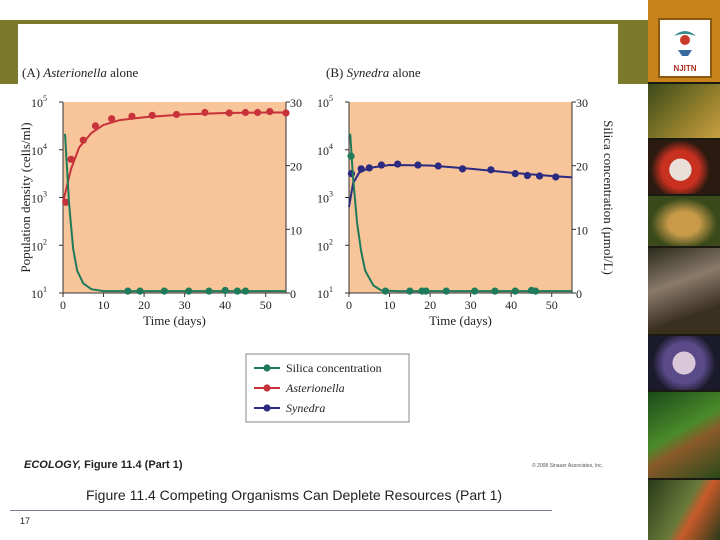 The image size is (720, 540). What do you see at coordinates (133, 465) in the screenshot?
I see `figure-caption-number: Figure 11.4 (Part 1)` at bounding box center [133, 465].